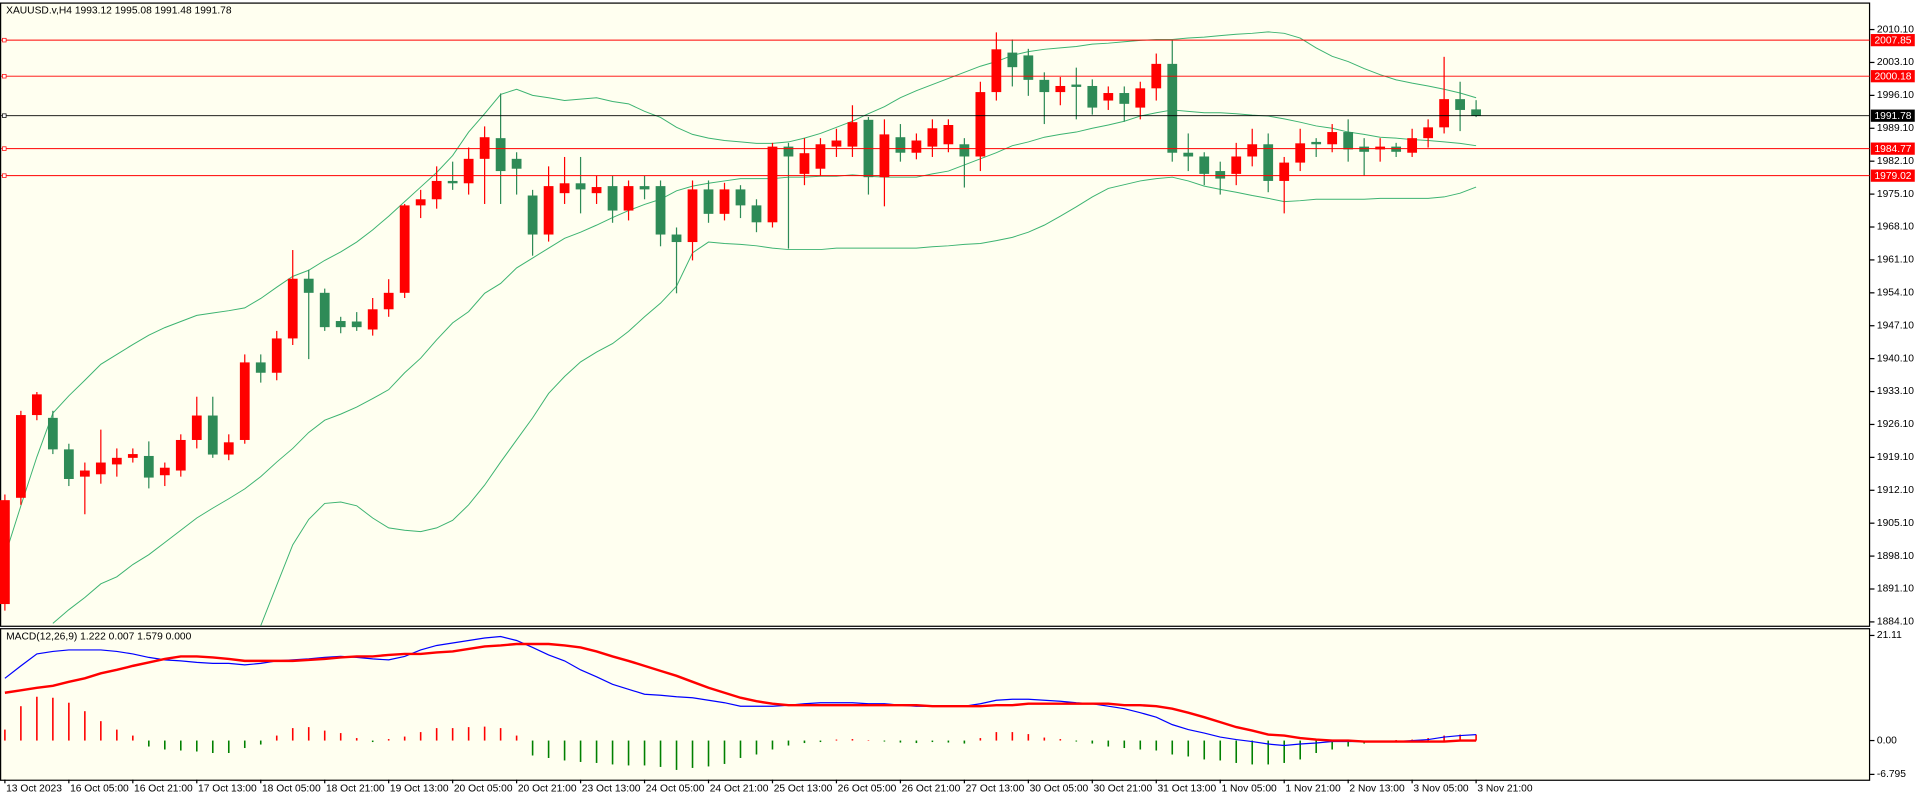  Describe the element at coordinates (1249, 789) in the screenshot. I see `x-tick-label: 1 Nov 05:00` at that location.